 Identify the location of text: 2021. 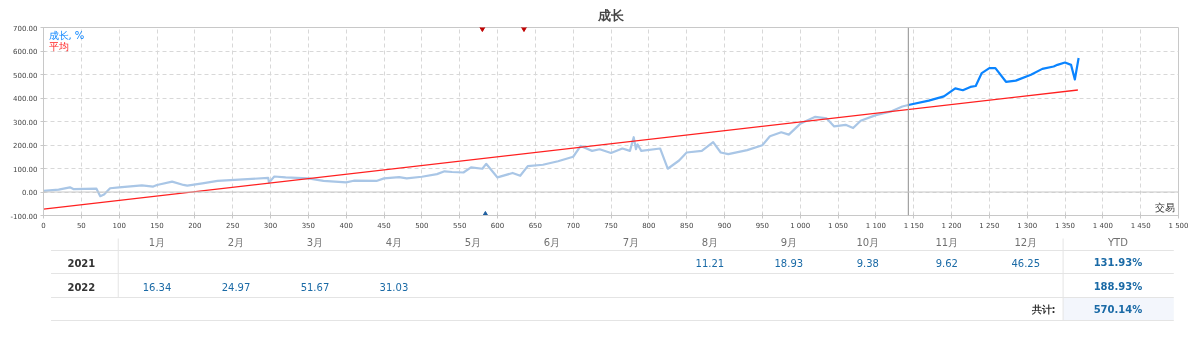
(81, 263).